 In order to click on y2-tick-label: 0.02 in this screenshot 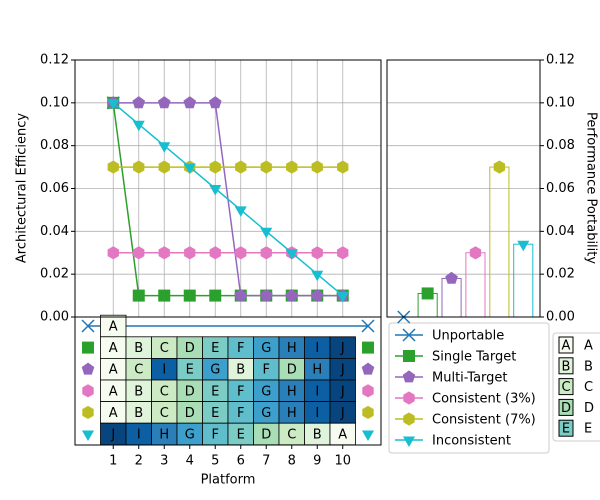, I will do `click(560, 274)`.